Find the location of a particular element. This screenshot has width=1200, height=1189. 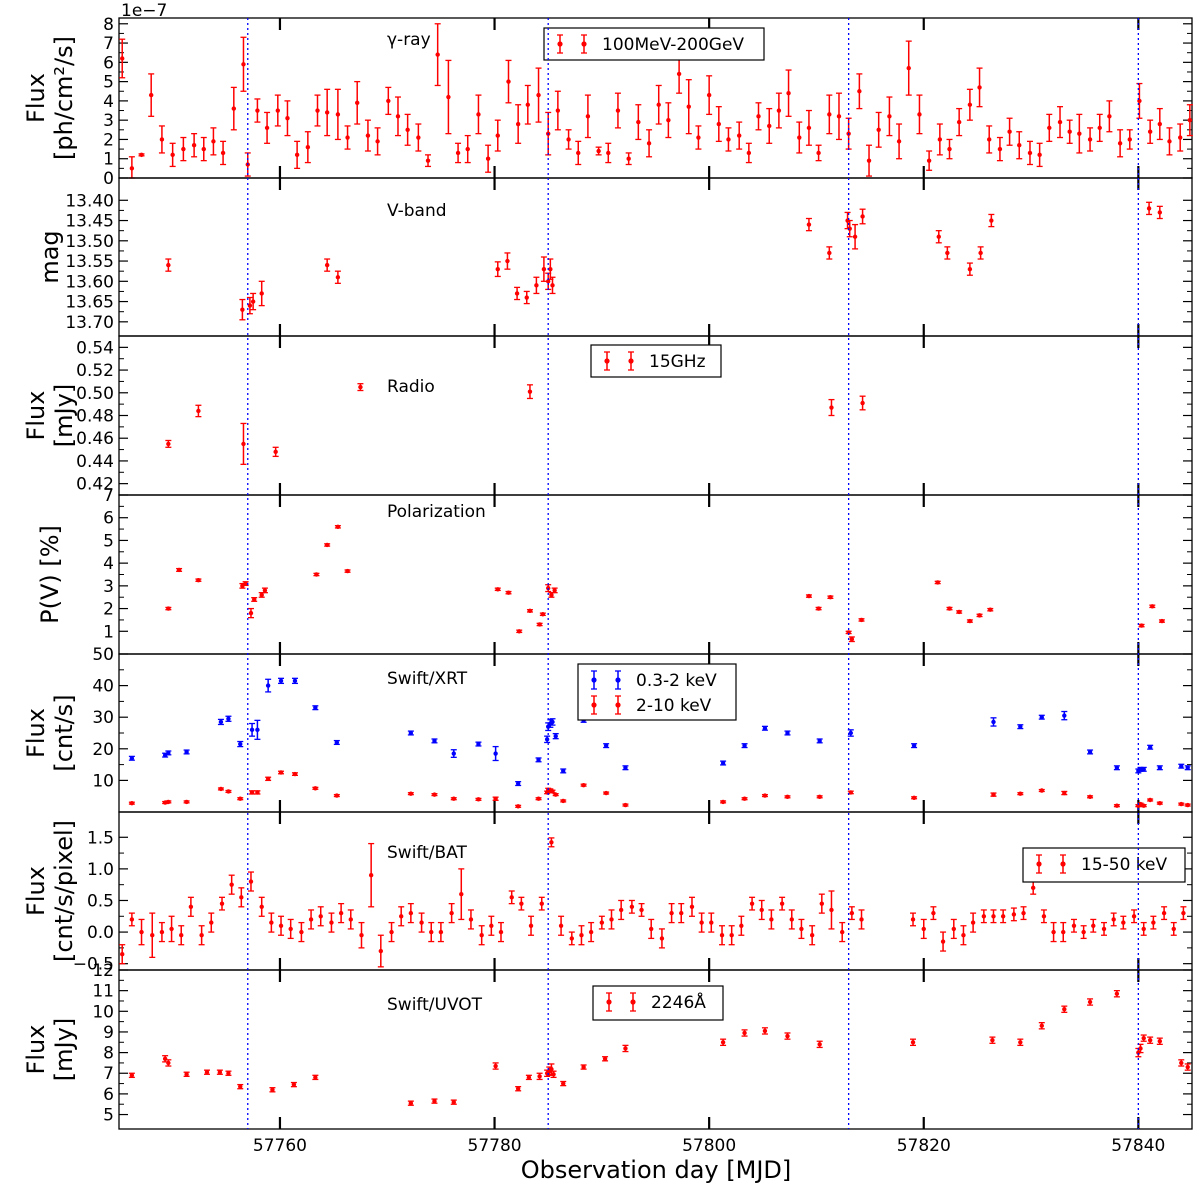

y-axis-title: [cnt/s/pixel] is located at coordinates (64, 891).